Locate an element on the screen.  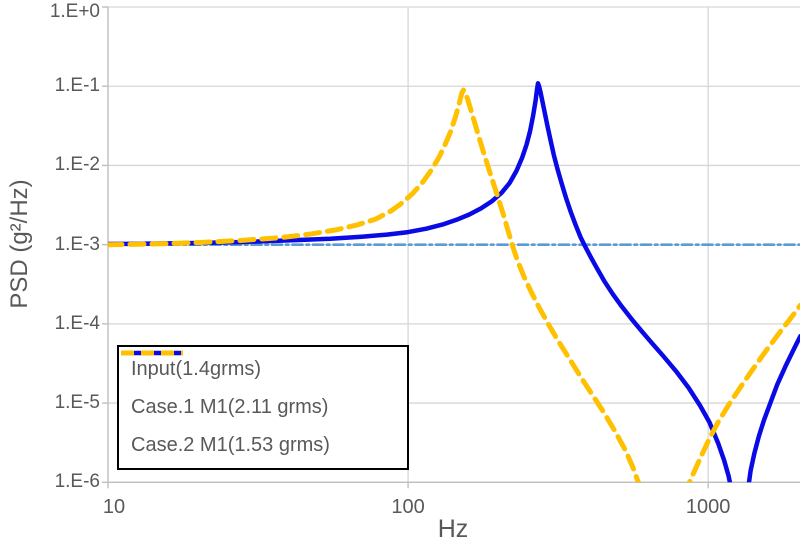
y-axis-title: PSD (g²/Hz) is located at coordinates (19, 244).